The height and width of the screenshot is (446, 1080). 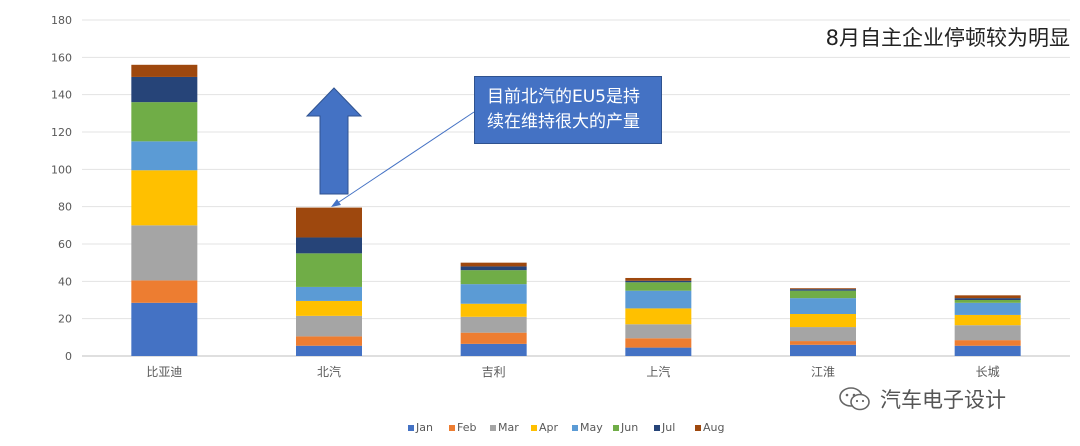 I want to click on y-axis-ticks: 0 20 40 60 80 100 120 140 160 180, so click(x=61, y=188).